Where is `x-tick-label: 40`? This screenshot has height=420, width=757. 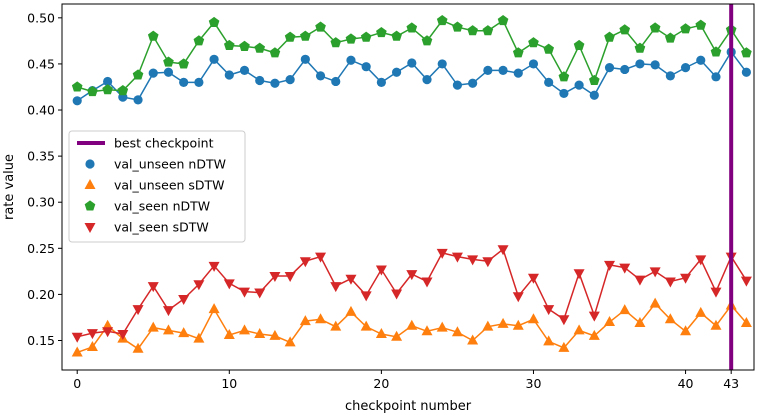 x-tick-label: 40 is located at coordinates (686, 383).